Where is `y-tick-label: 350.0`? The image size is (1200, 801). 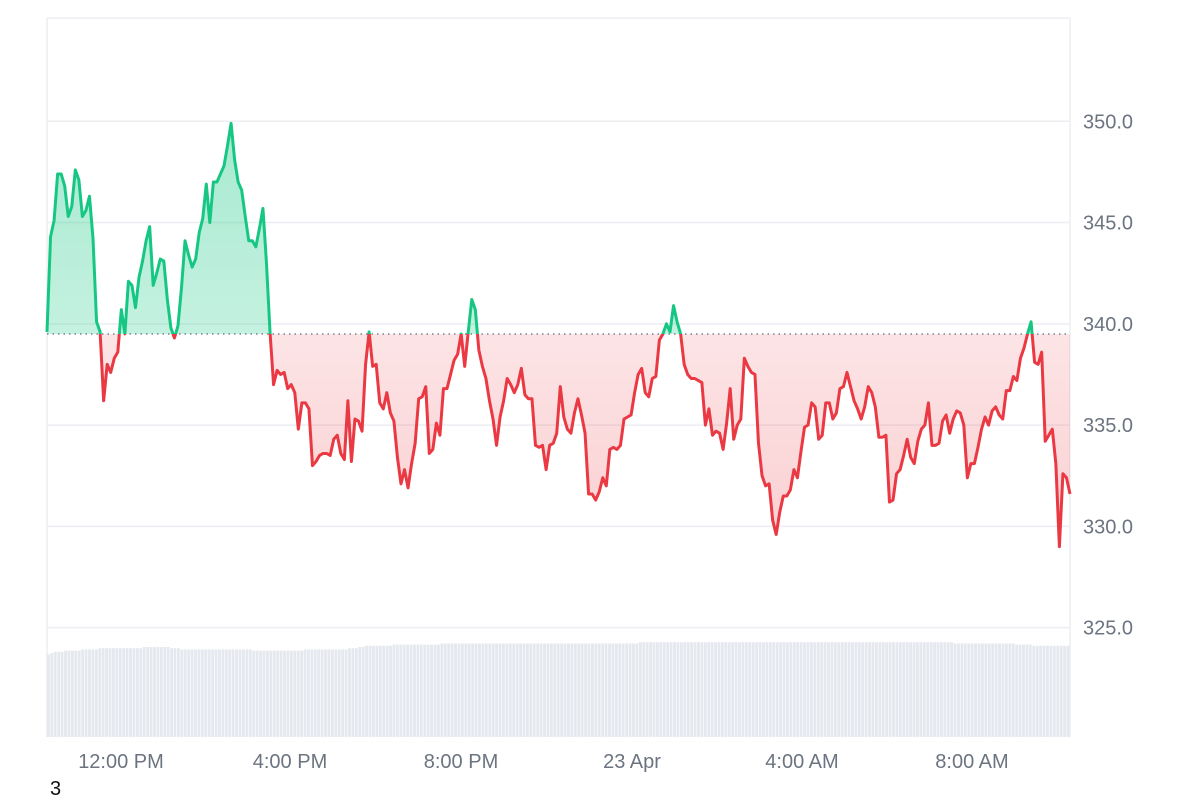 y-tick-label: 350.0 is located at coordinates (1108, 122).